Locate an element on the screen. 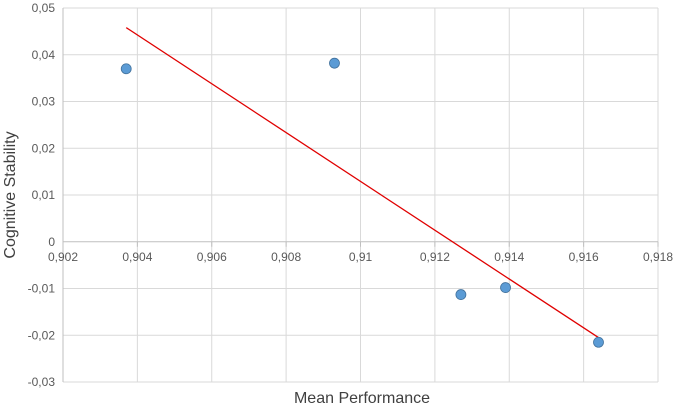 The height and width of the screenshot is (408, 680). y-tick-label: -0,02 is located at coordinates (42, 335).